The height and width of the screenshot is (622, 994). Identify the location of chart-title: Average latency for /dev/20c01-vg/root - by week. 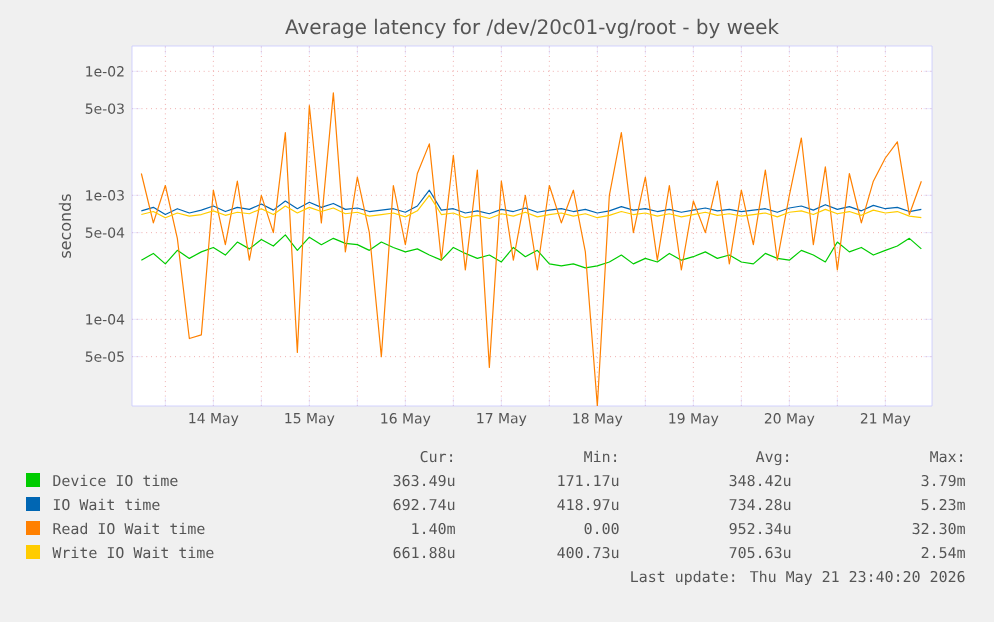
(532, 28).